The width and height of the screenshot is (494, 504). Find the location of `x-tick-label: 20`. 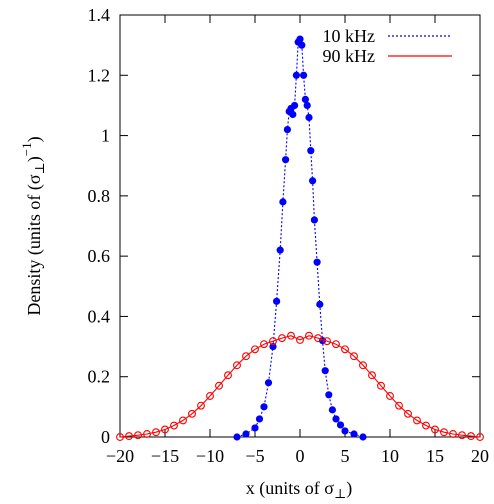

x-tick-label: 20 is located at coordinates (480, 456).